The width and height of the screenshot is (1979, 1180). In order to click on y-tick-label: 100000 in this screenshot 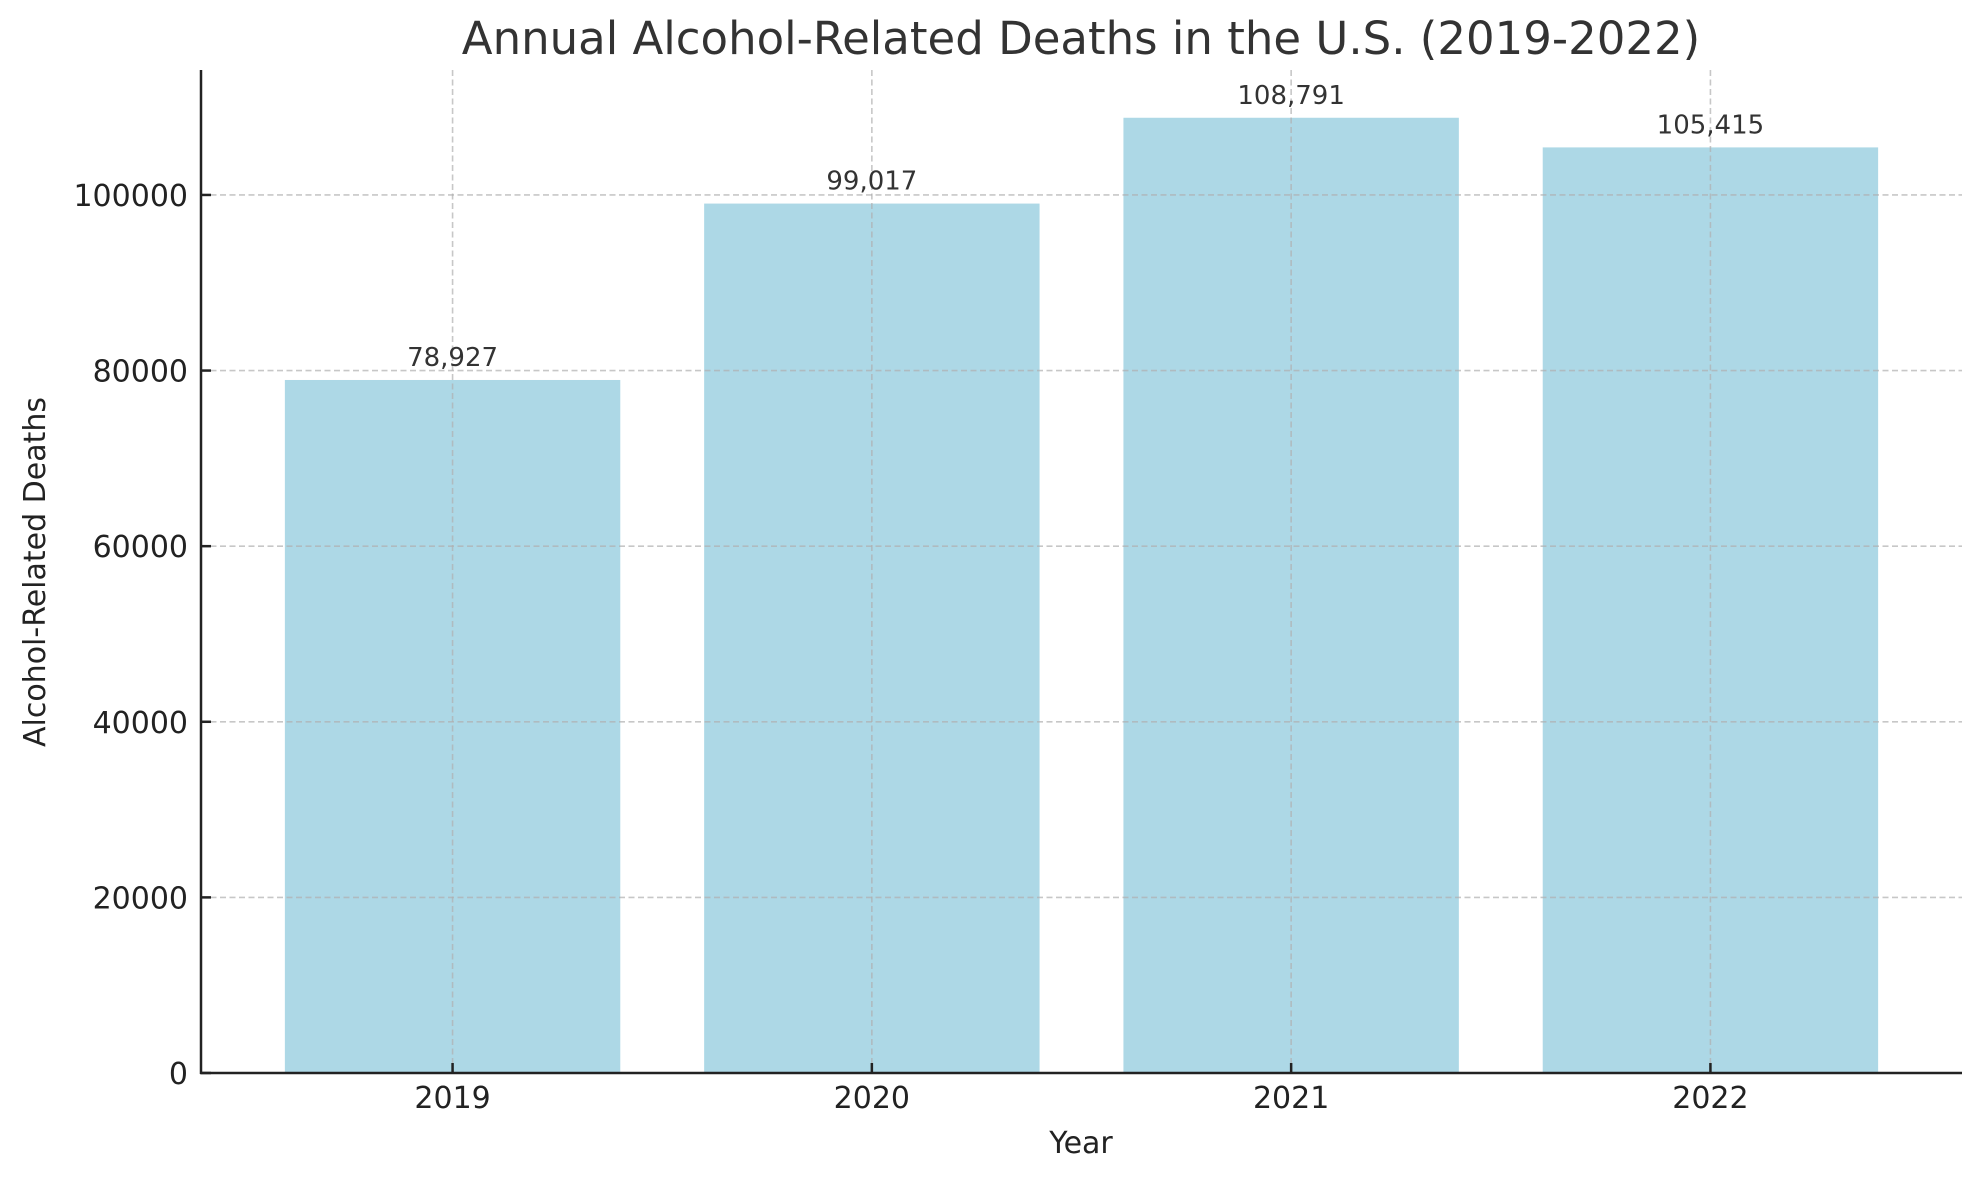, I will do `click(130, 196)`.